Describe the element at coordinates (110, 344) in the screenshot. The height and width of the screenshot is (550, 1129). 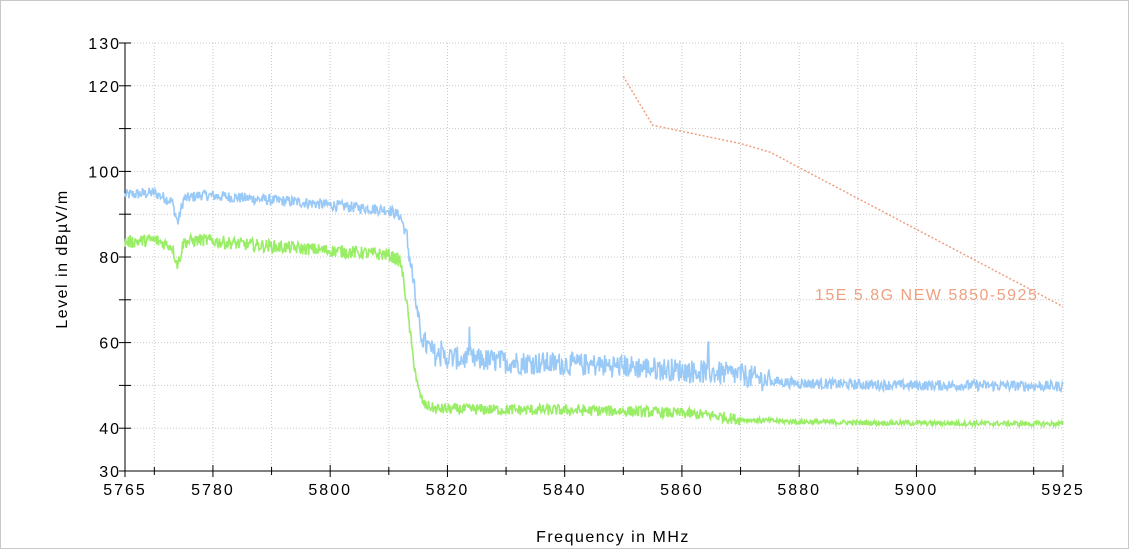
I see `y-tick-label: 60` at that location.